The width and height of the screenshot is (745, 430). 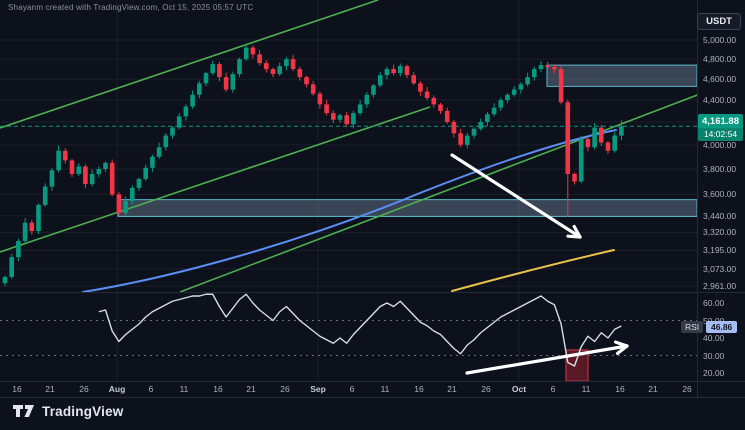 What do you see at coordinates (577, 365) in the screenshot?
I see `rsi-highlight-box` at bounding box center [577, 365].